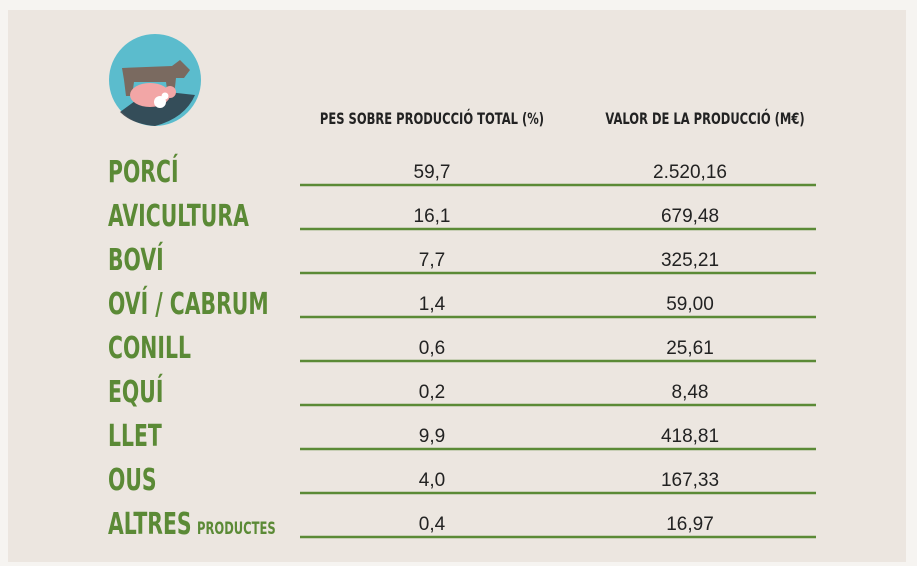 This screenshot has height=566, width=917. Describe the element at coordinates (236, 529) in the screenshot. I see `row-sublabel: PRODUCTES` at that location.